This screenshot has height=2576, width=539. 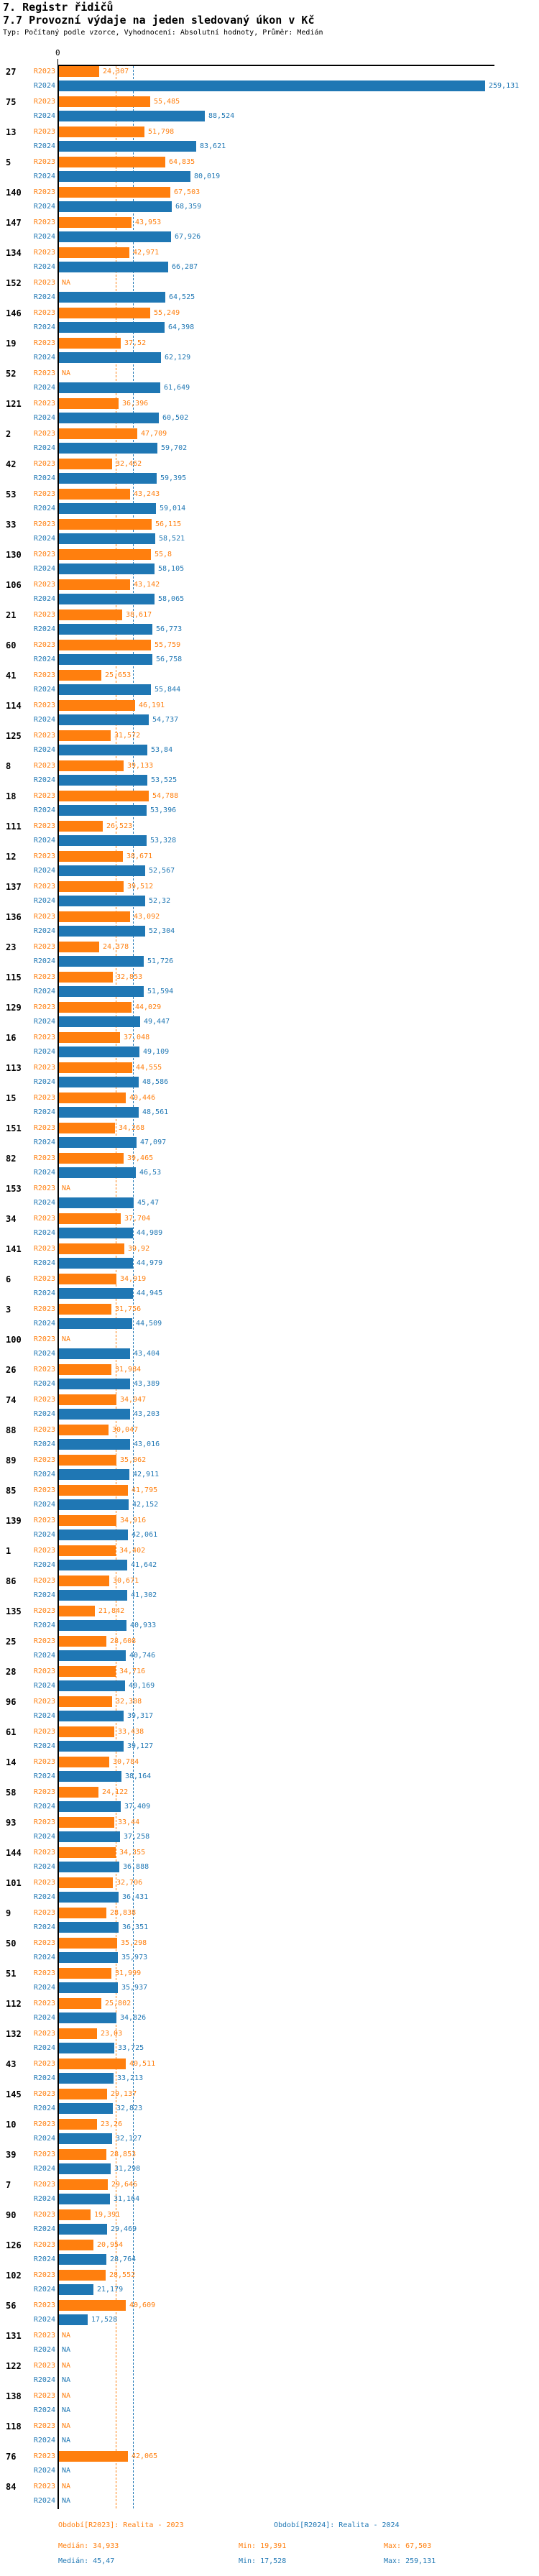 What do you see at coordinates (124, 2094) in the screenshot?
I see `value-label: 29,137` at bounding box center [124, 2094].